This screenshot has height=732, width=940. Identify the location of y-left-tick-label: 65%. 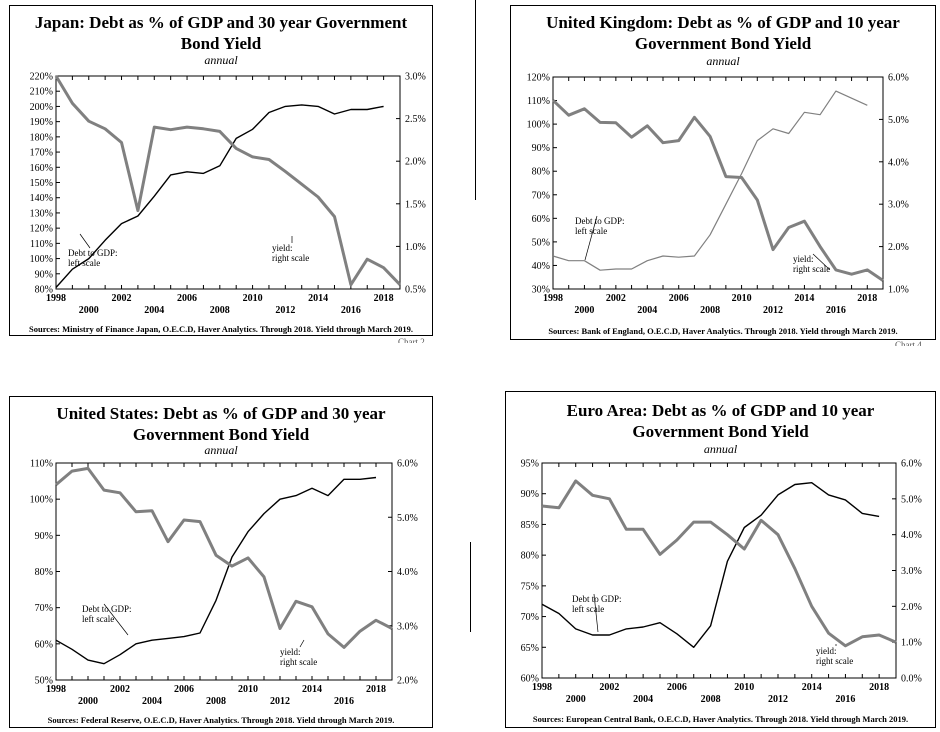
(530, 648).